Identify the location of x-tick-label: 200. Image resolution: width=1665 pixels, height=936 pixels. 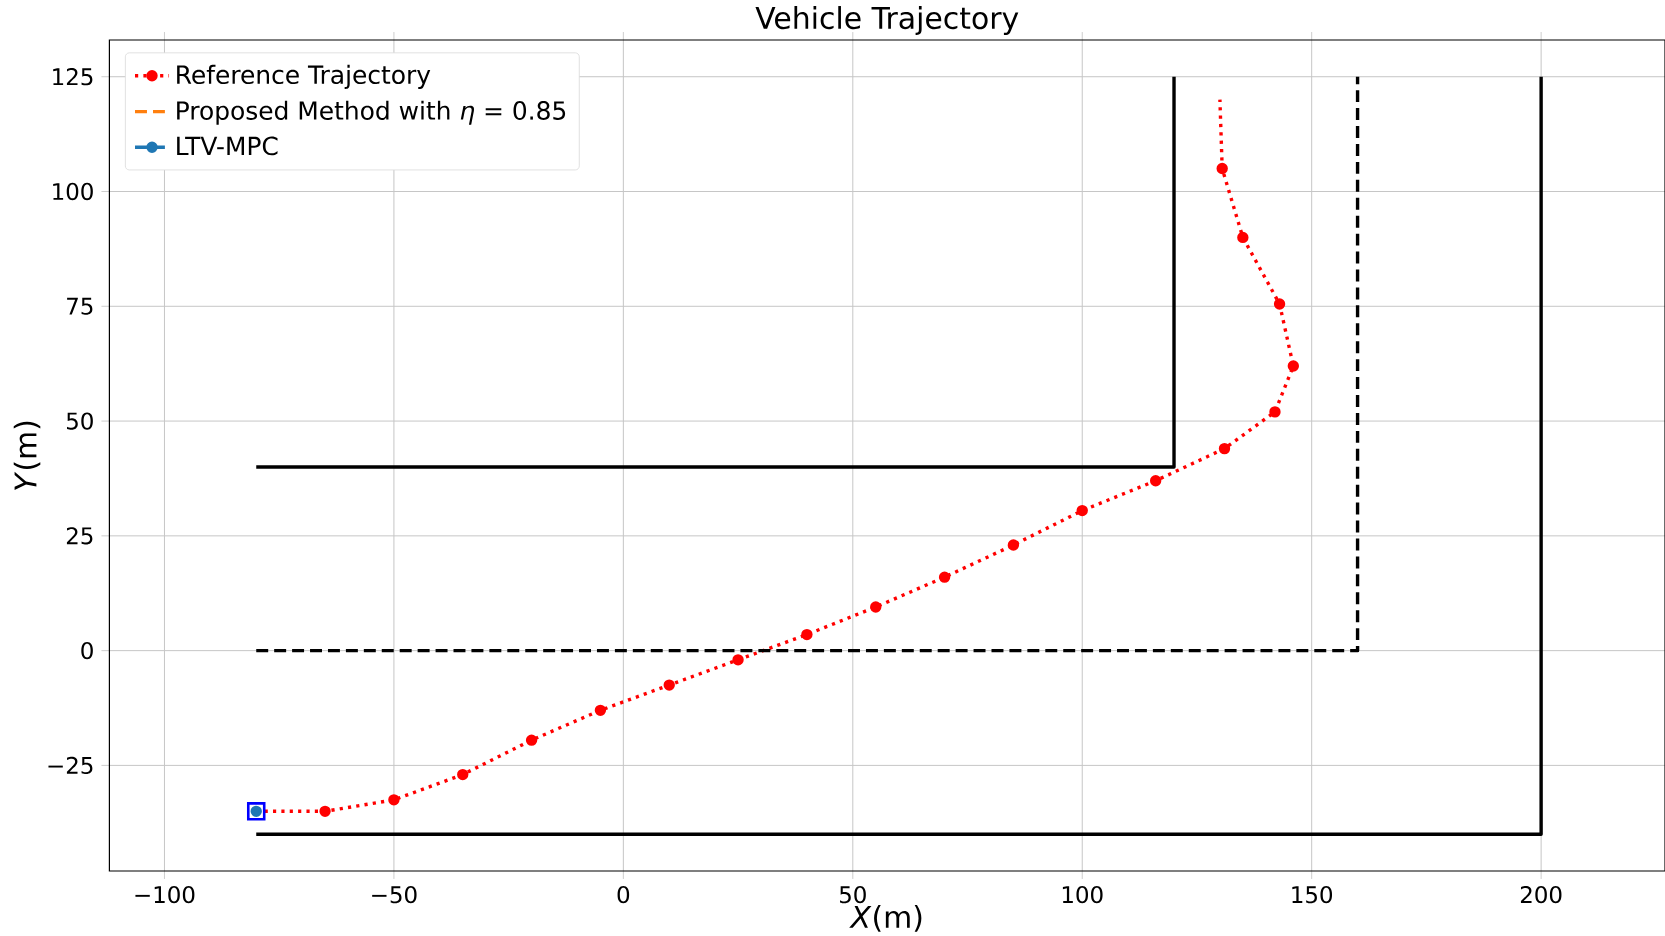
(1541, 895).